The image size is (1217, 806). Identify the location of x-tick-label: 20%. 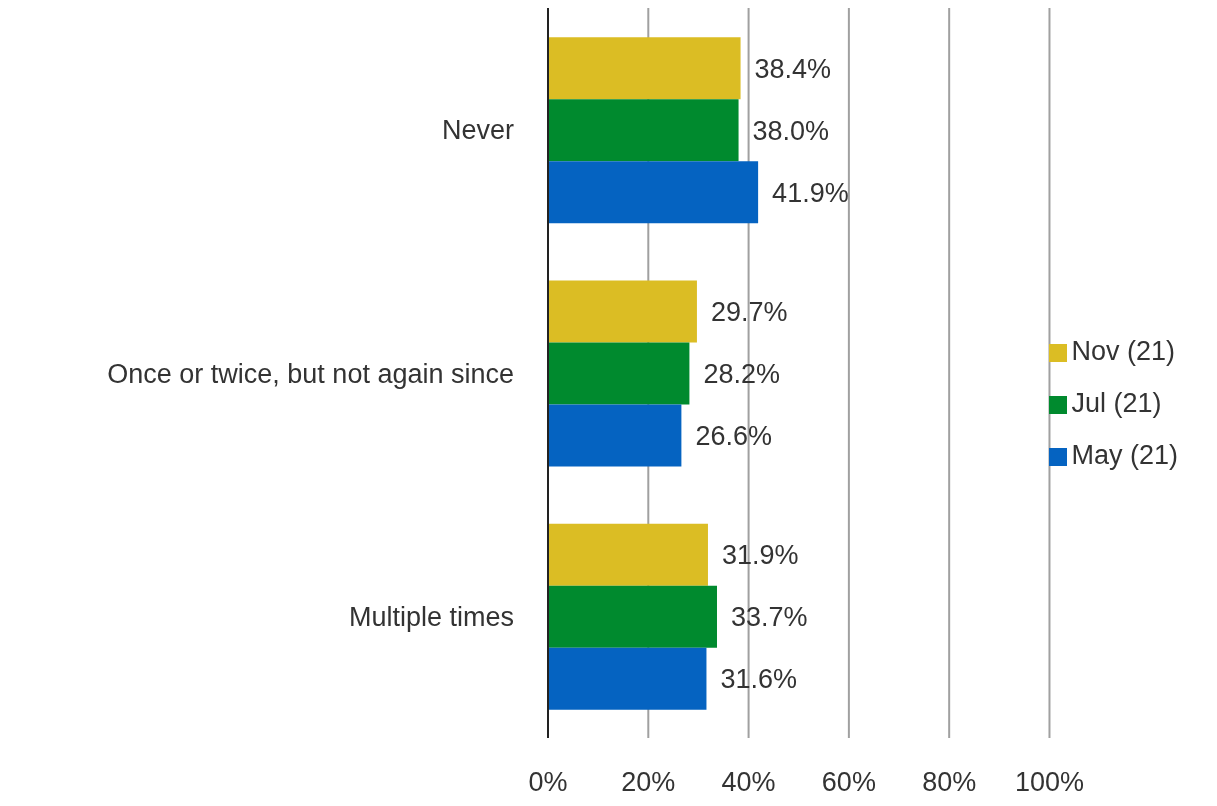
(648, 782).